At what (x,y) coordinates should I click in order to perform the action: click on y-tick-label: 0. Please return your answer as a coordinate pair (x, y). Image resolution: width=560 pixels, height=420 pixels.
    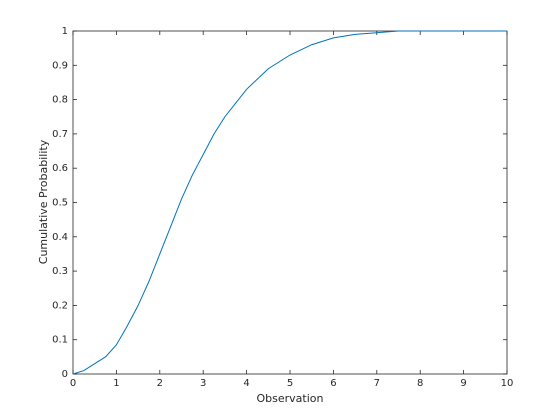
    Looking at the image, I should click on (65, 374).